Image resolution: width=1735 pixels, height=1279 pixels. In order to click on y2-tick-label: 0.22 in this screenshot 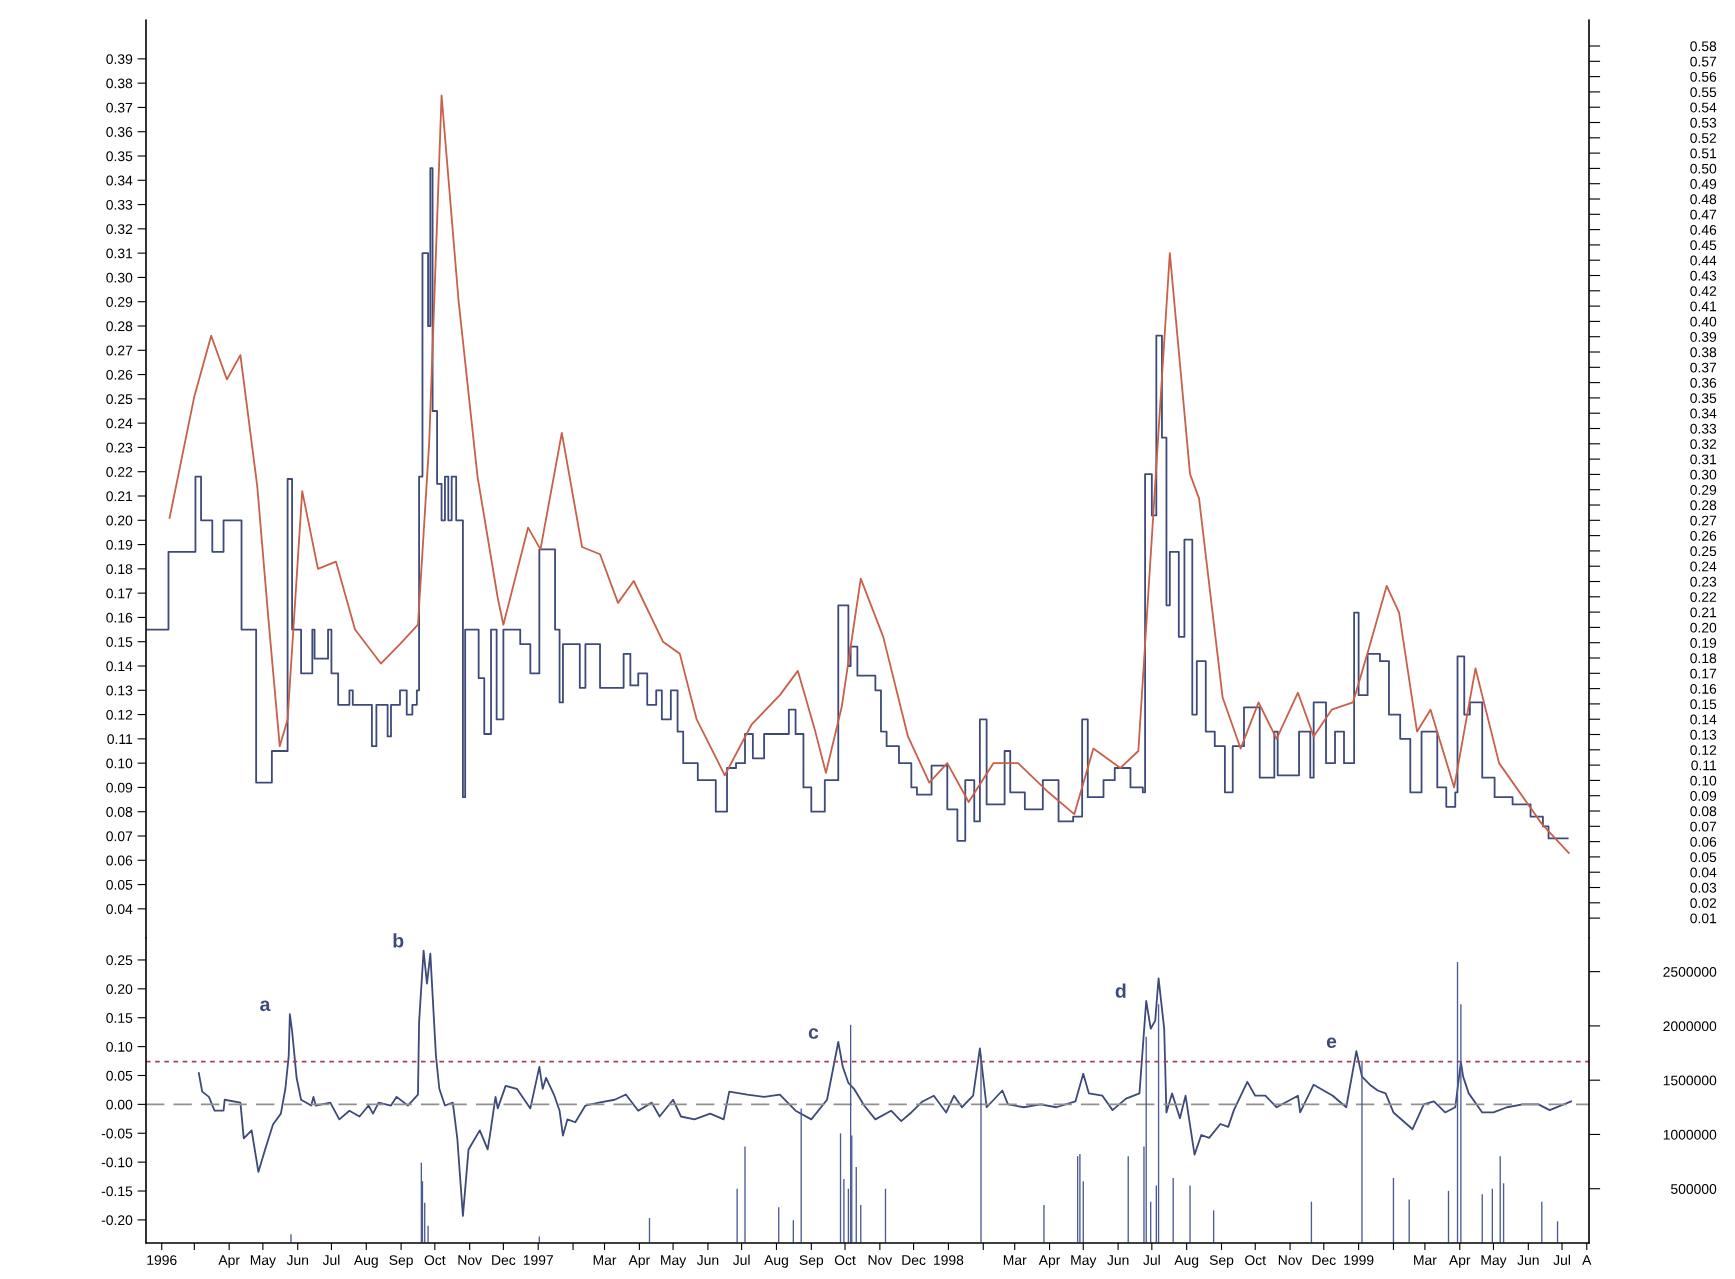, I will do `click(1703, 597)`.